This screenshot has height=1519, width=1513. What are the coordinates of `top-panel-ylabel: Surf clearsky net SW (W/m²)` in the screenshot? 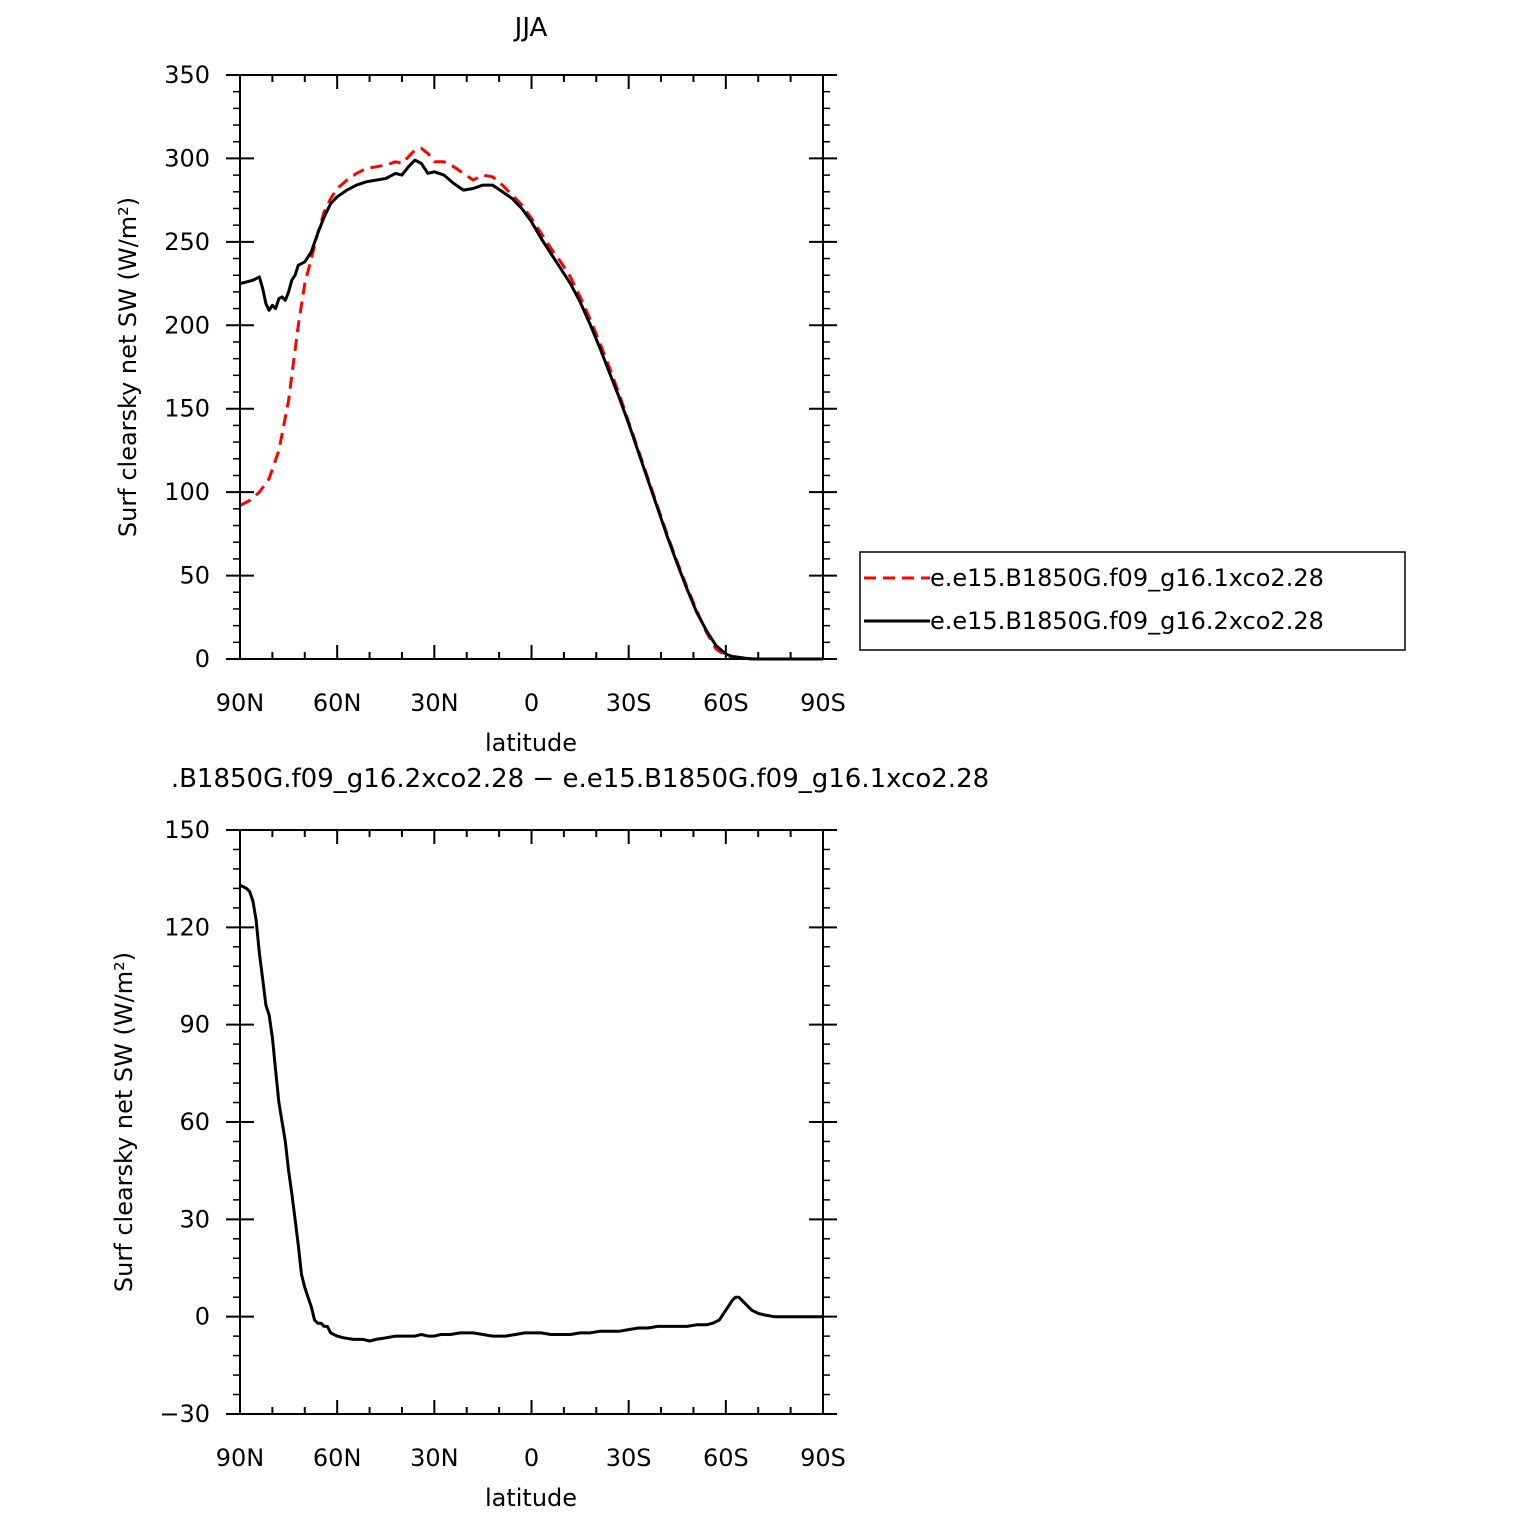 It's located at (128, 367).